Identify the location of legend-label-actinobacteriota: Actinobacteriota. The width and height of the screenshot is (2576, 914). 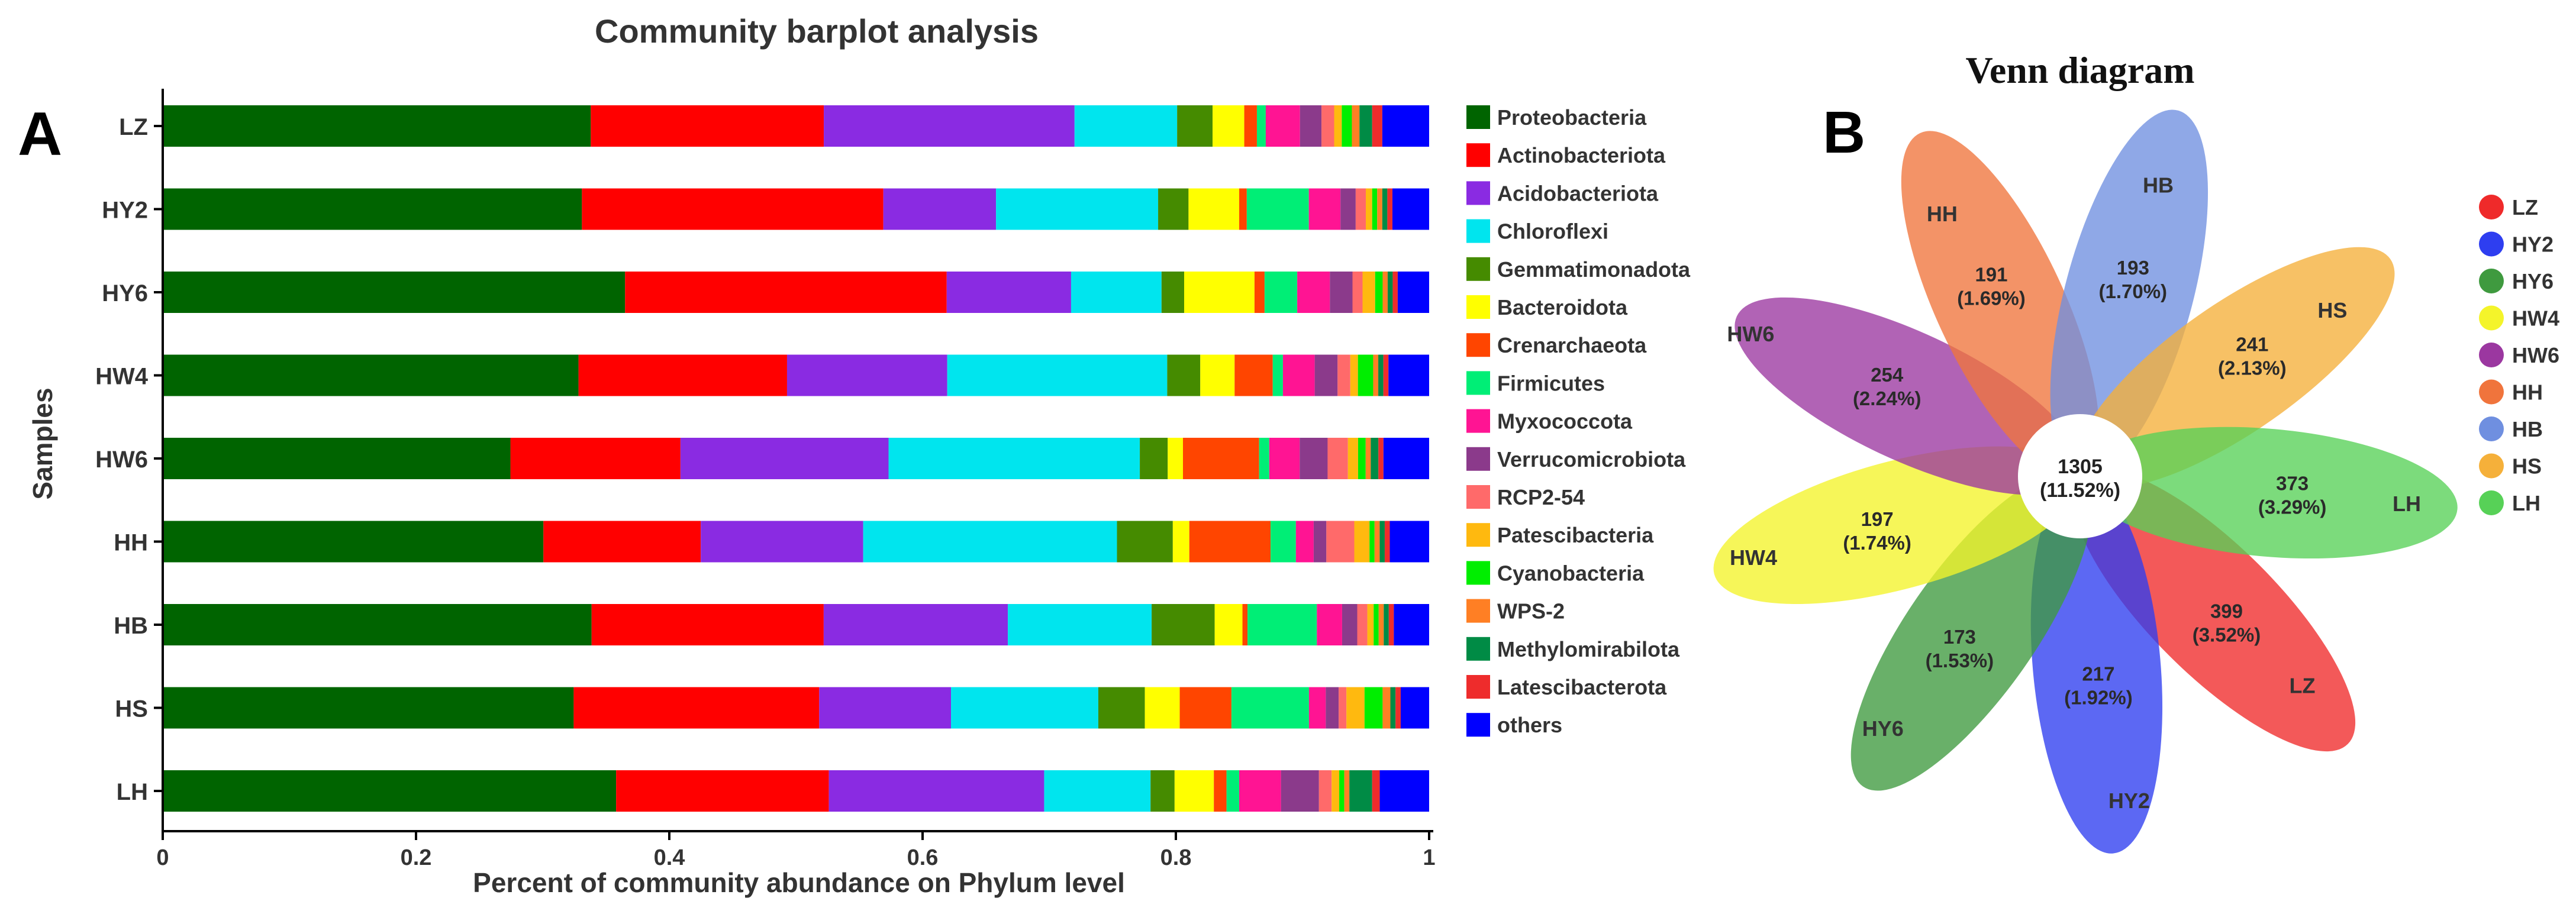
(1581, 155).